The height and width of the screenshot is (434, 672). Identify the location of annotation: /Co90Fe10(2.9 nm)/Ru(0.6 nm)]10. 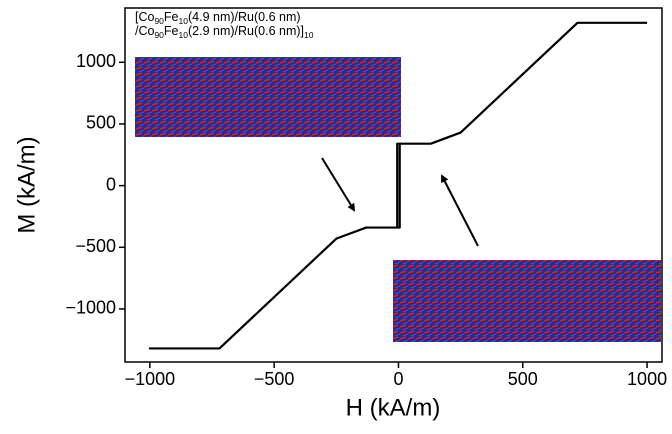
(224, 32).